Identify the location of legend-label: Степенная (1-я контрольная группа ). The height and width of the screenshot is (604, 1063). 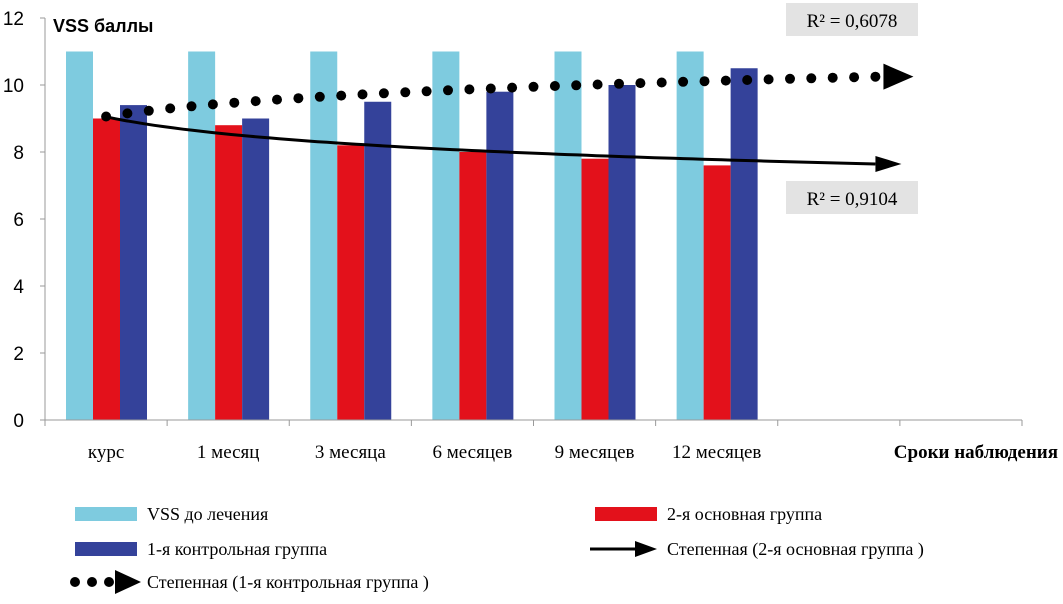
(288, 582).